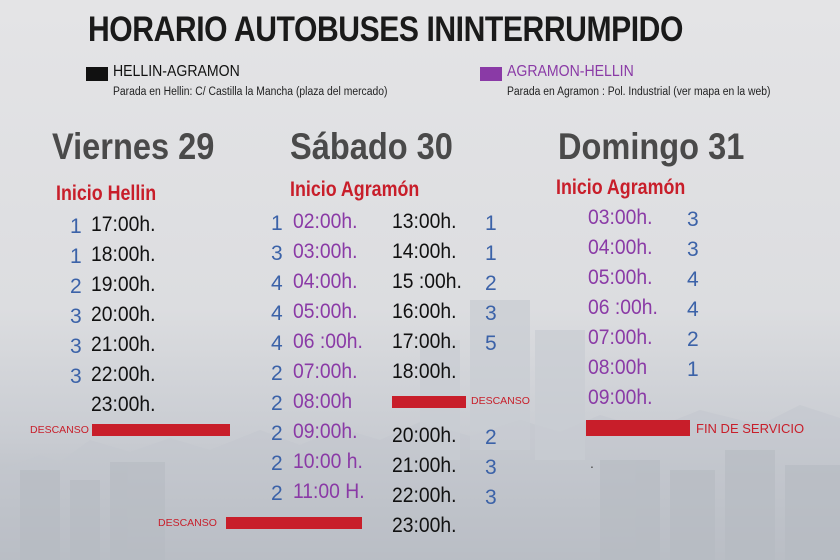 The height and width of the screenshot is (560, 840). What do you see at coordinates (325, 251) in the screenshot?
I see `sabado-time: 03:00h.` at bounding box center [325, 251].